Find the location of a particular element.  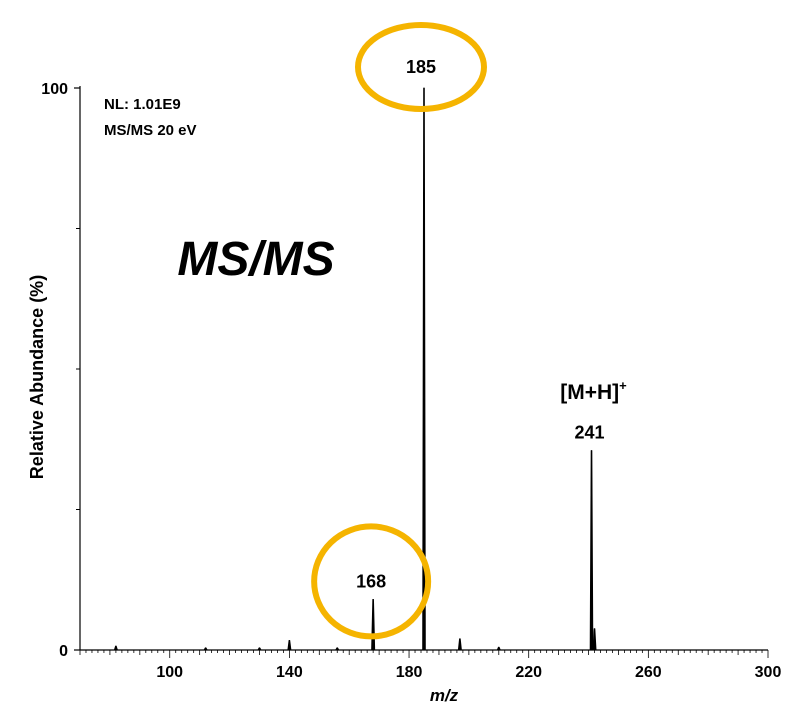

info-line: MS/MS 20 eV is located at coordinates (150, 130).